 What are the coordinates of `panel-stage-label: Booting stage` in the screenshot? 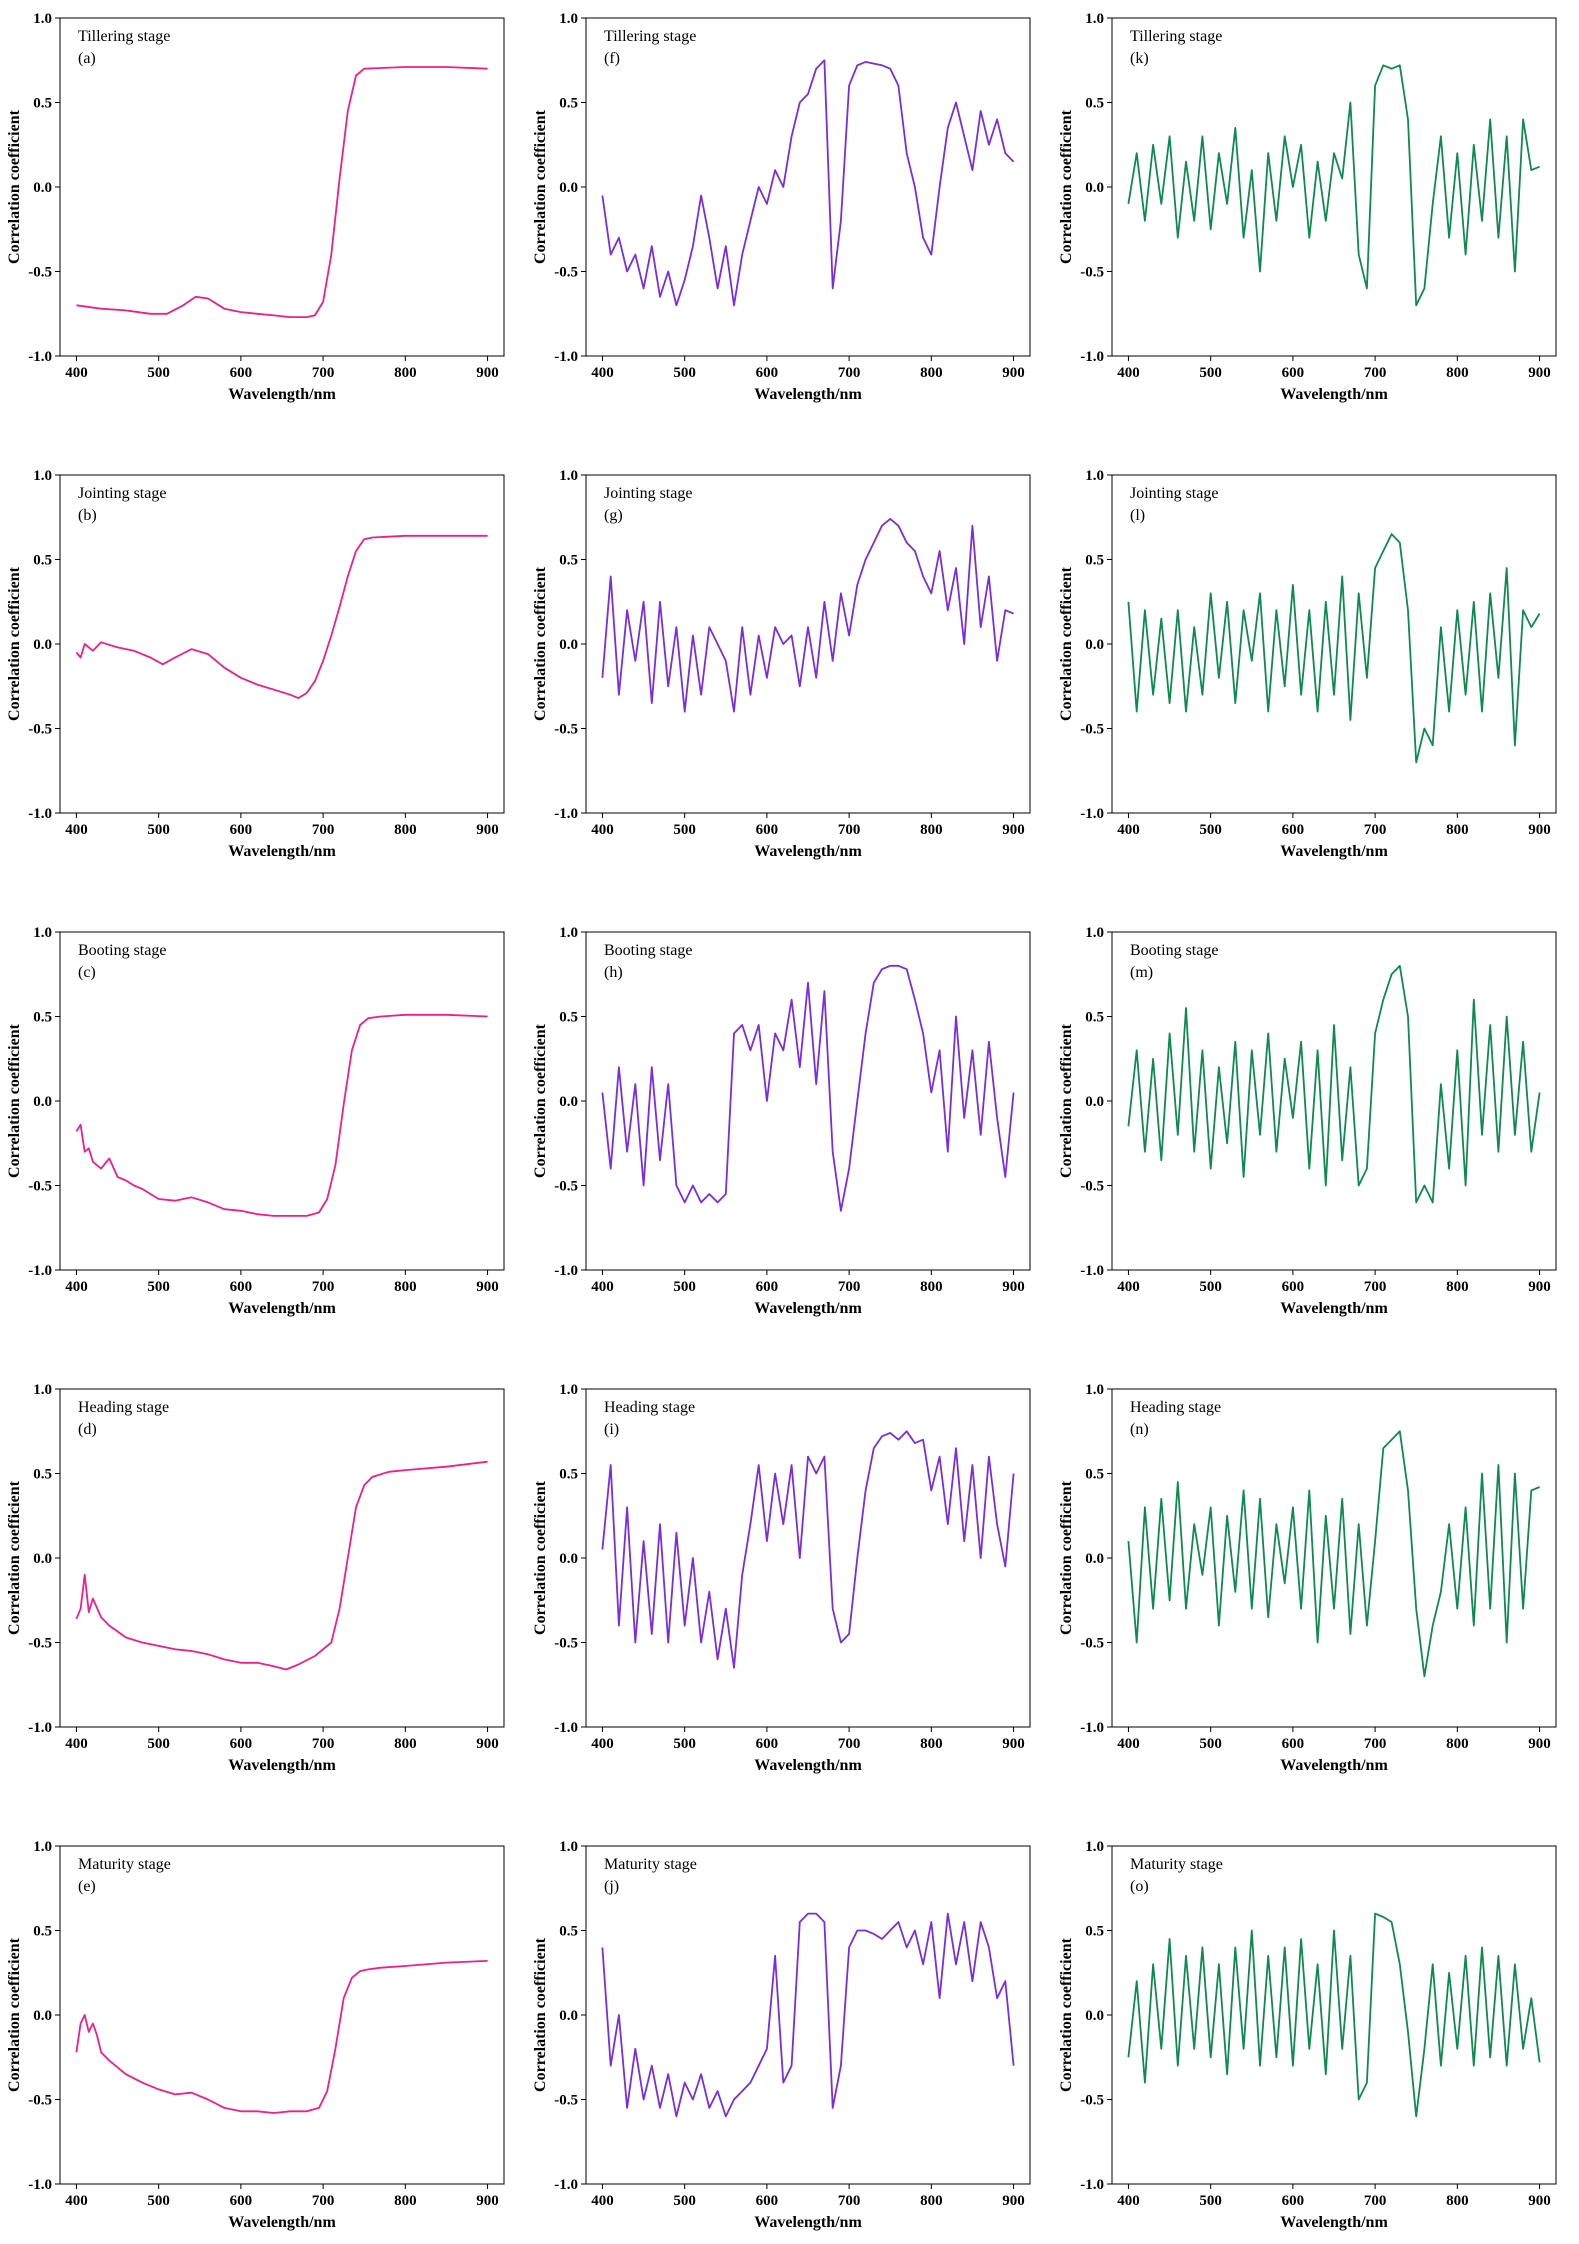 It's located at (648, 950).